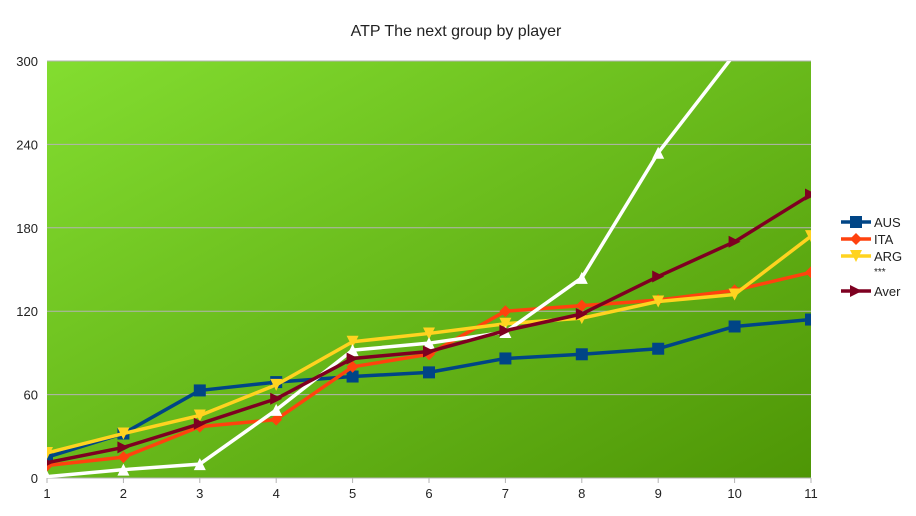  Describe the element at coordinates (123, 493) in the screenshot. I see `x-tick-label: 2` at that location.